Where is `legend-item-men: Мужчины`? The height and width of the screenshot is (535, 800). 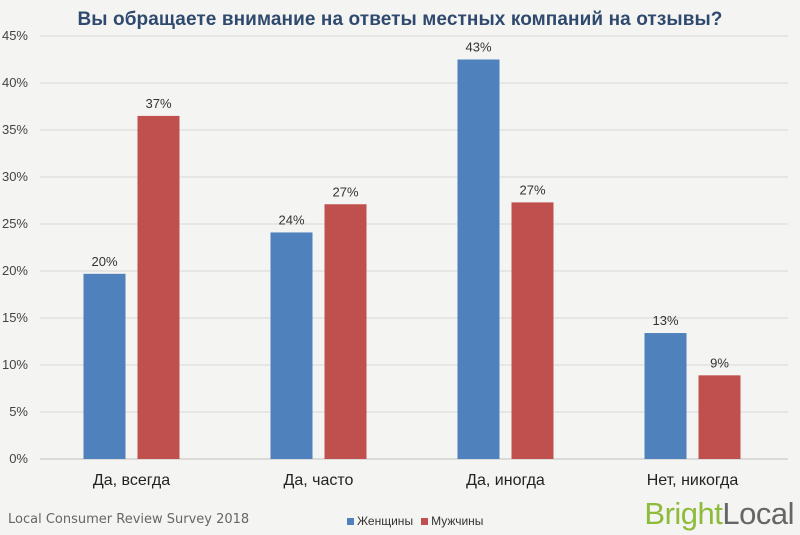 legend-item-men: Мужчины is located at coordinates (452, 521).